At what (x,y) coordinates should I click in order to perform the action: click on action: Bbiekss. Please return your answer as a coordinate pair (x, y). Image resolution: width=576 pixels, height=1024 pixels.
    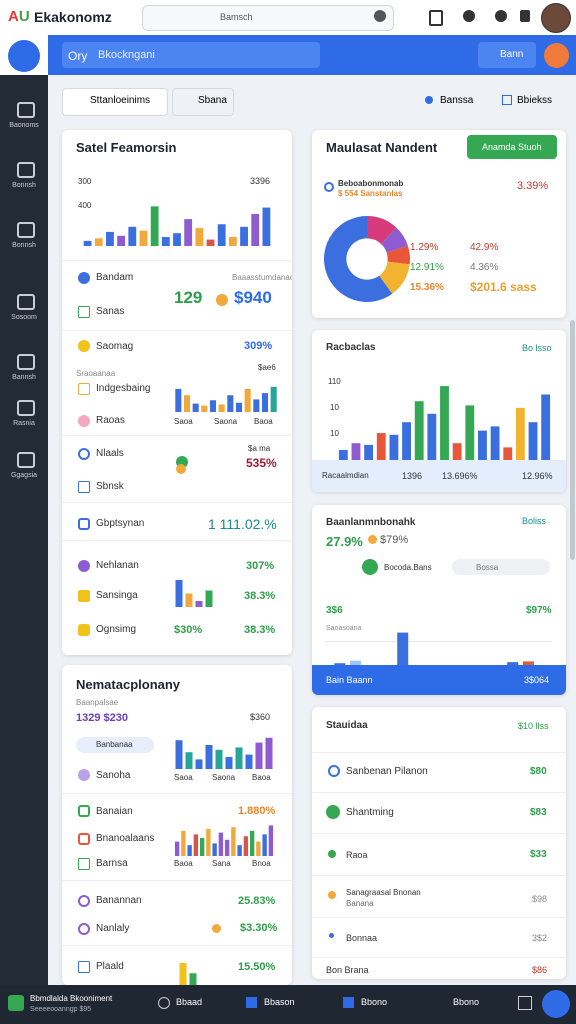
    Looking at the image, I should click on (535, 100).